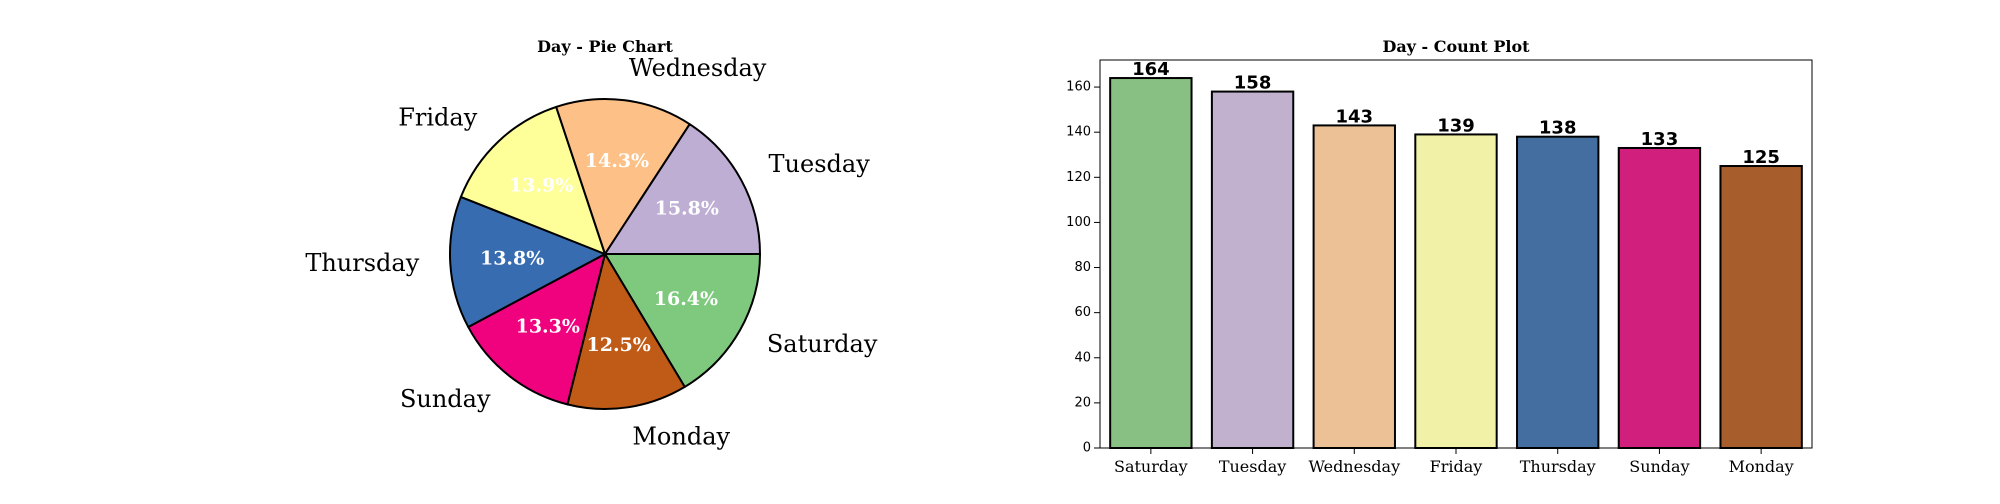  Describe the element at coordinates (362, 263) in the screenshot. I see `pie-category-label-thursday: Thursday` at that location.